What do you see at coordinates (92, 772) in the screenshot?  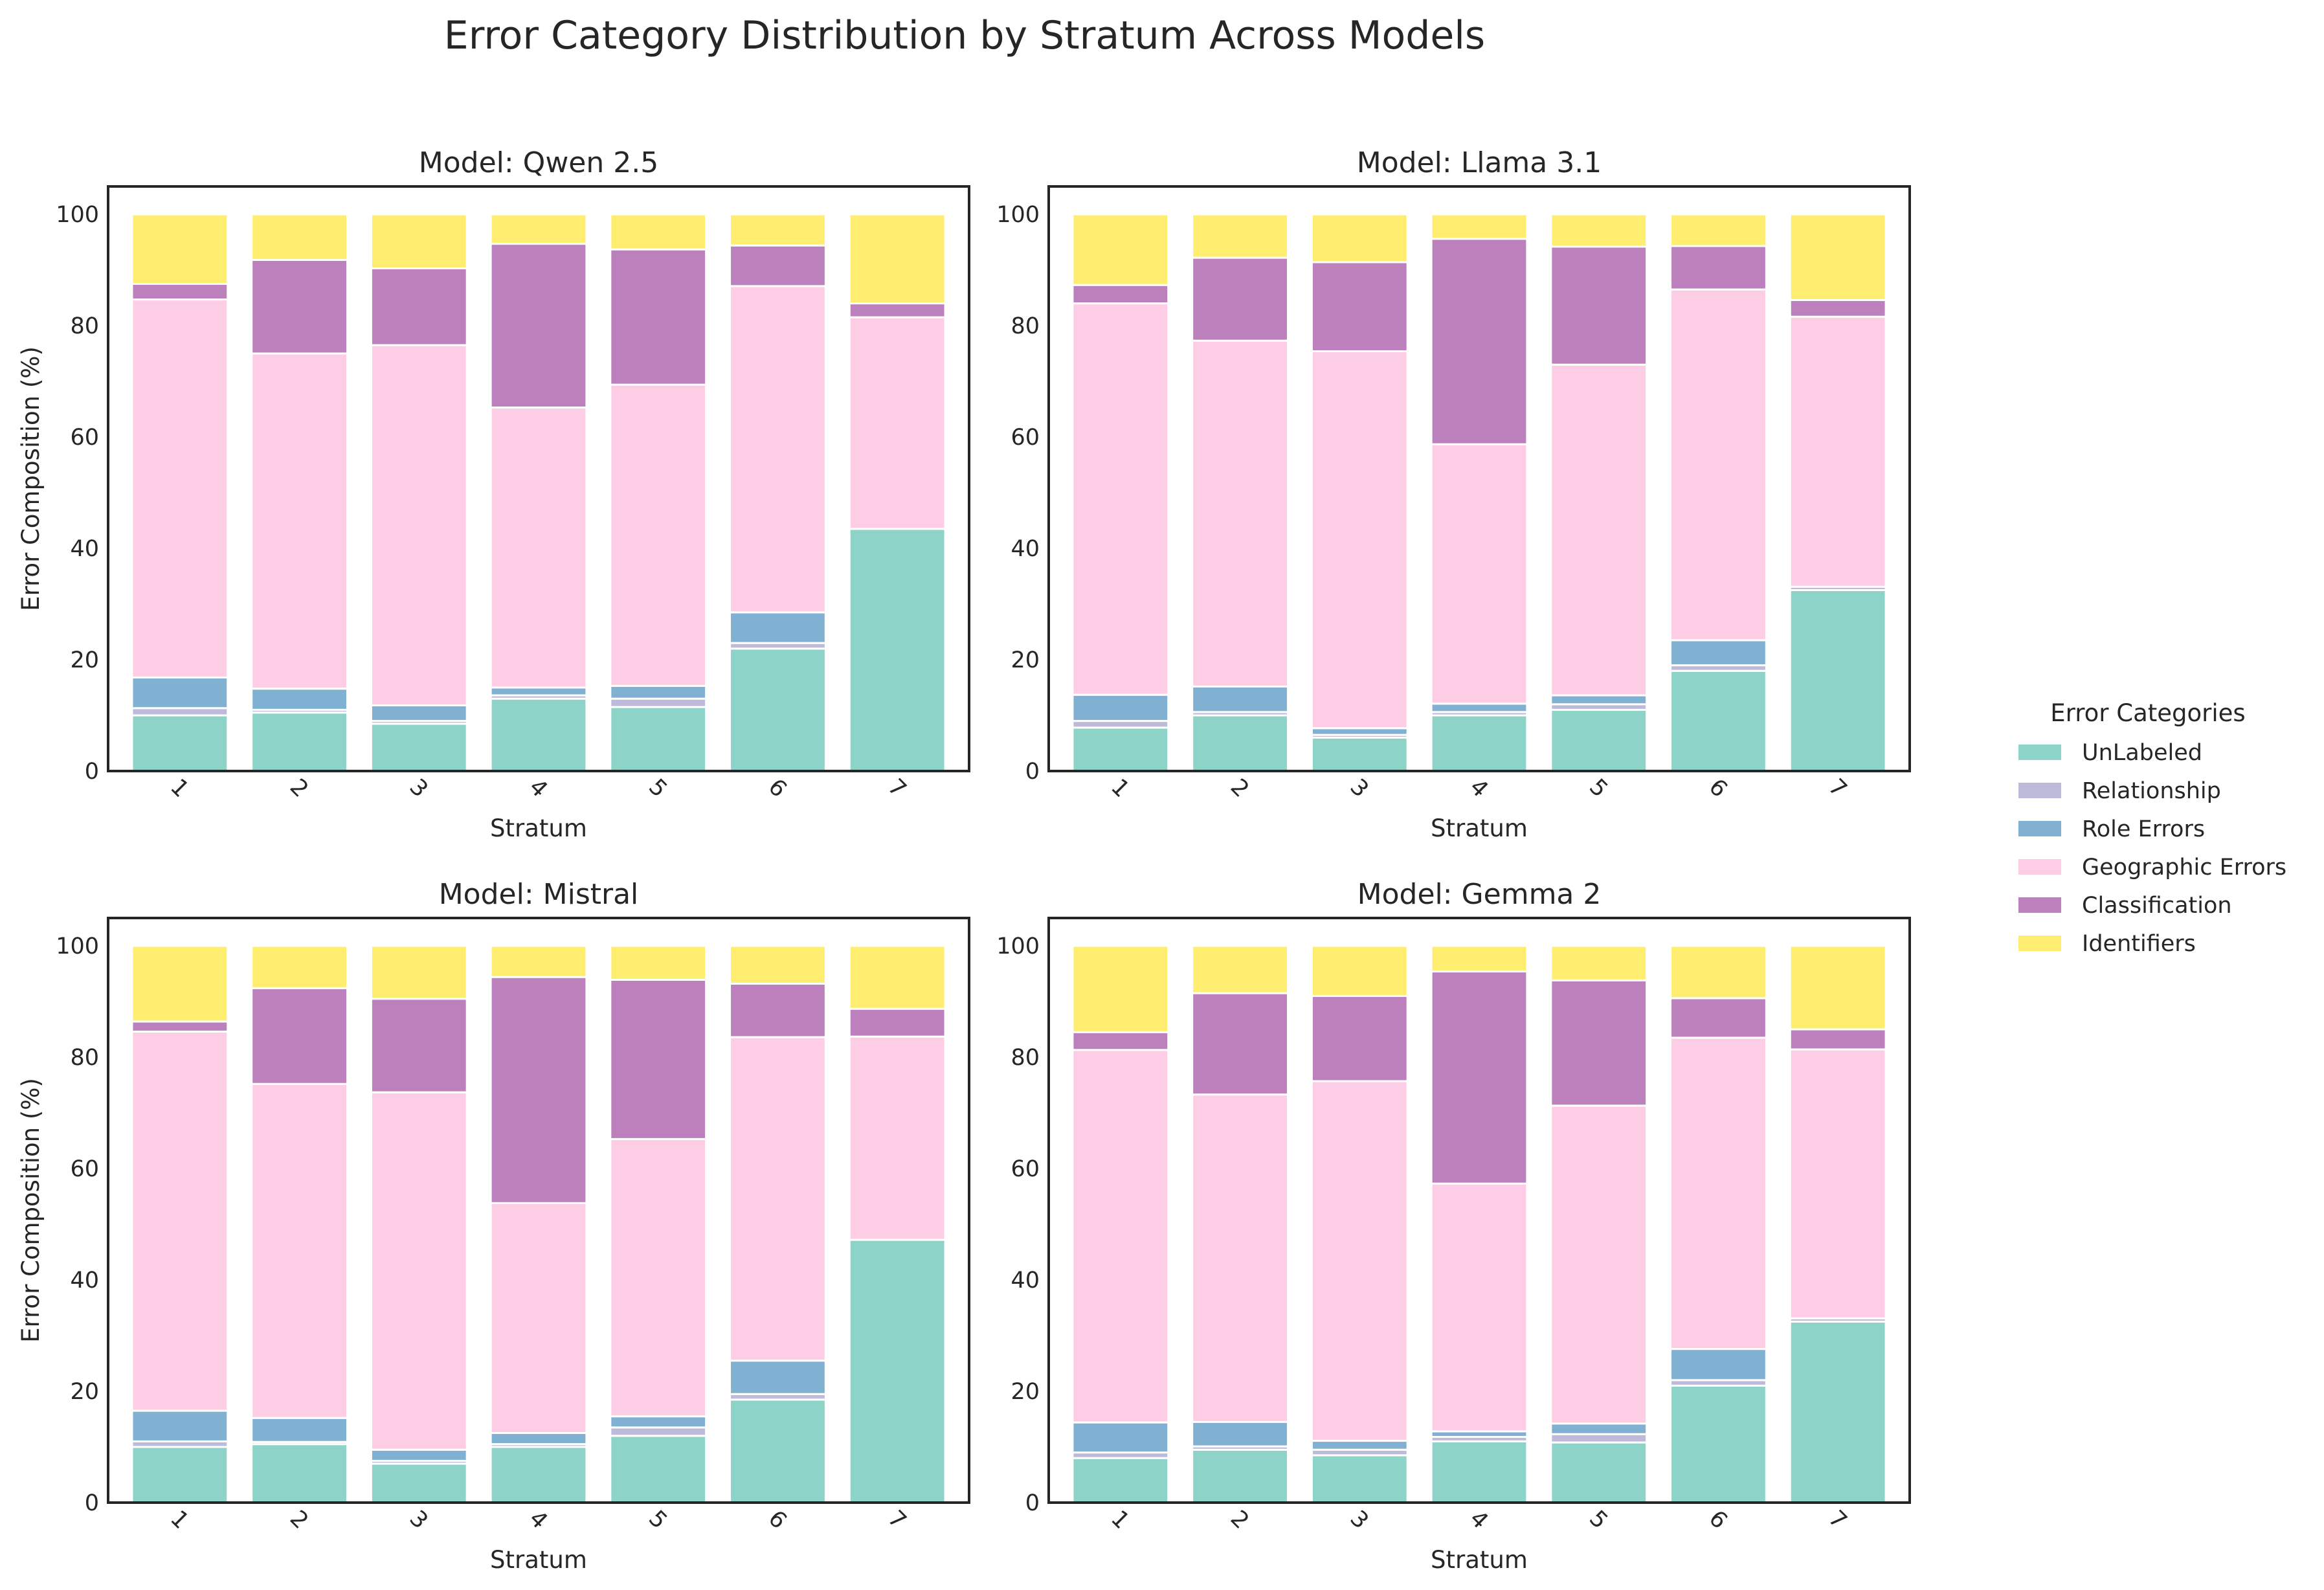 I see `y-tick-label: 0` at bounding box center [92, 772].